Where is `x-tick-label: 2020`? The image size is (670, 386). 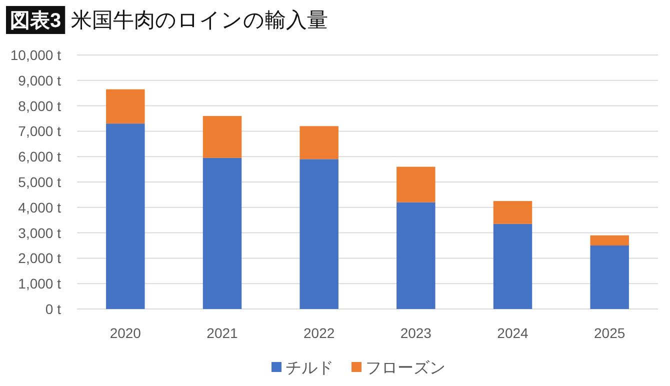
x-tick-label: 2020 is located at coordinates (126, 333).